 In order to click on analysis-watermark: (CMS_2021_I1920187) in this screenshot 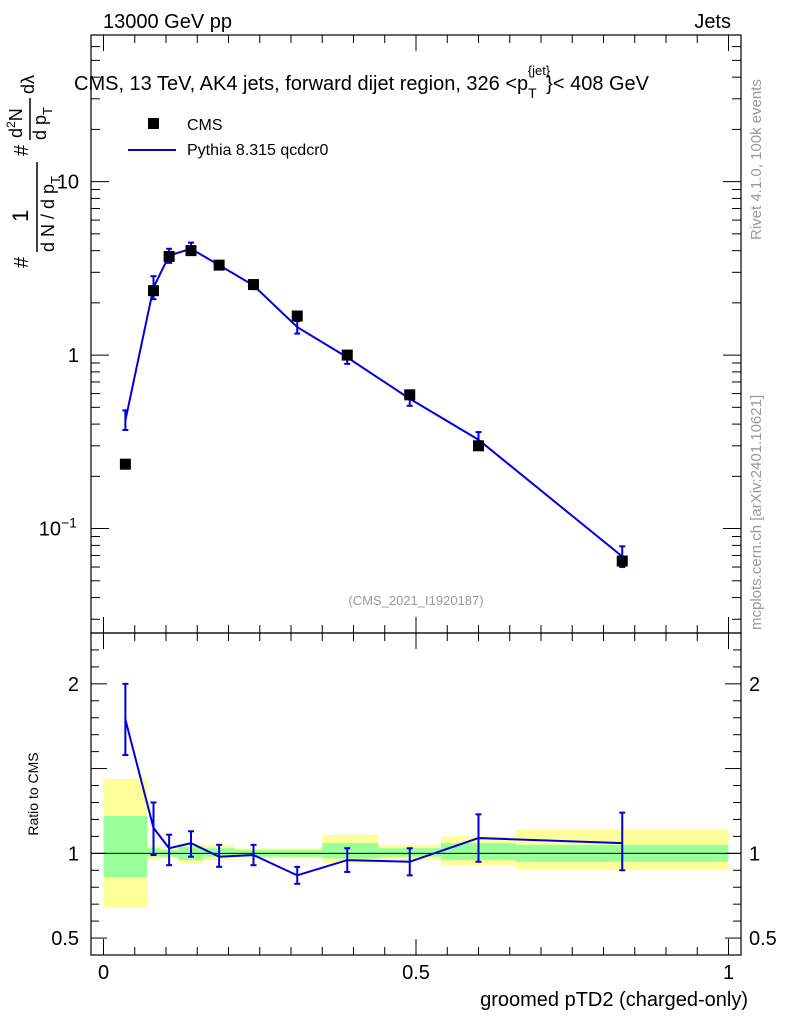, I will do `click(415, 600)`.